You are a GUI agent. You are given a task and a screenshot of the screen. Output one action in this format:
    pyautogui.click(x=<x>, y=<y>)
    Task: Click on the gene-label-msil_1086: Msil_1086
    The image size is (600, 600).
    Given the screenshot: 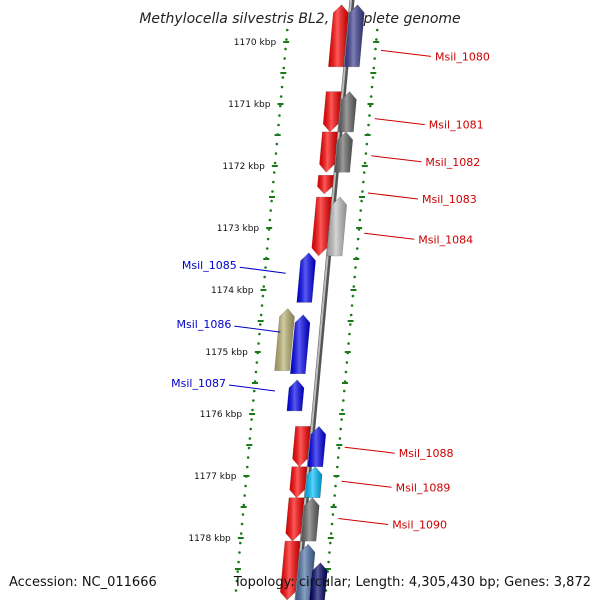 What is the action you would take?
    pyautogui.click(x=204, y=324)
    